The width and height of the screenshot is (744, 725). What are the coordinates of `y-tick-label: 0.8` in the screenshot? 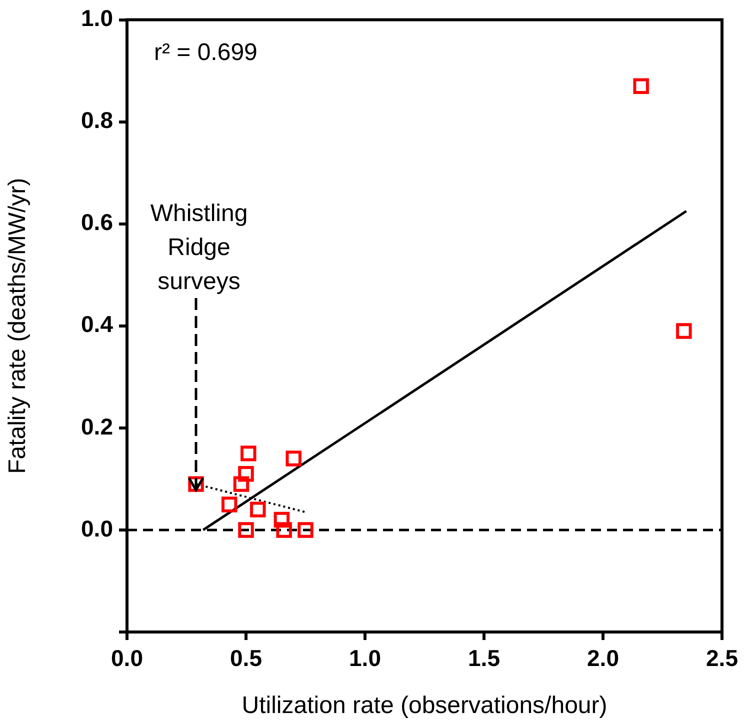 It's located at (97, 120).